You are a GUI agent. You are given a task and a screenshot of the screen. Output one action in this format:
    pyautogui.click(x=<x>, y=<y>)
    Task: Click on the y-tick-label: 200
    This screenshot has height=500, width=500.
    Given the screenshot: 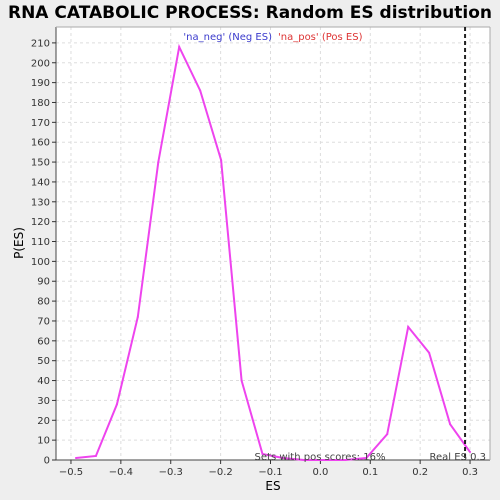 What is the action you would take?
    pyautogui.click(x=40, y=63)
    